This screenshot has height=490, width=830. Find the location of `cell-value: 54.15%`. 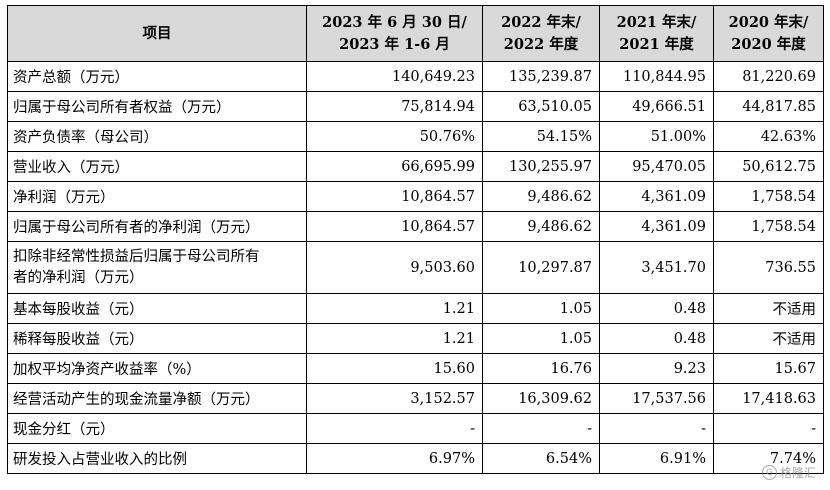

cell-value: 54.15% is located at coordinates (541, 136).